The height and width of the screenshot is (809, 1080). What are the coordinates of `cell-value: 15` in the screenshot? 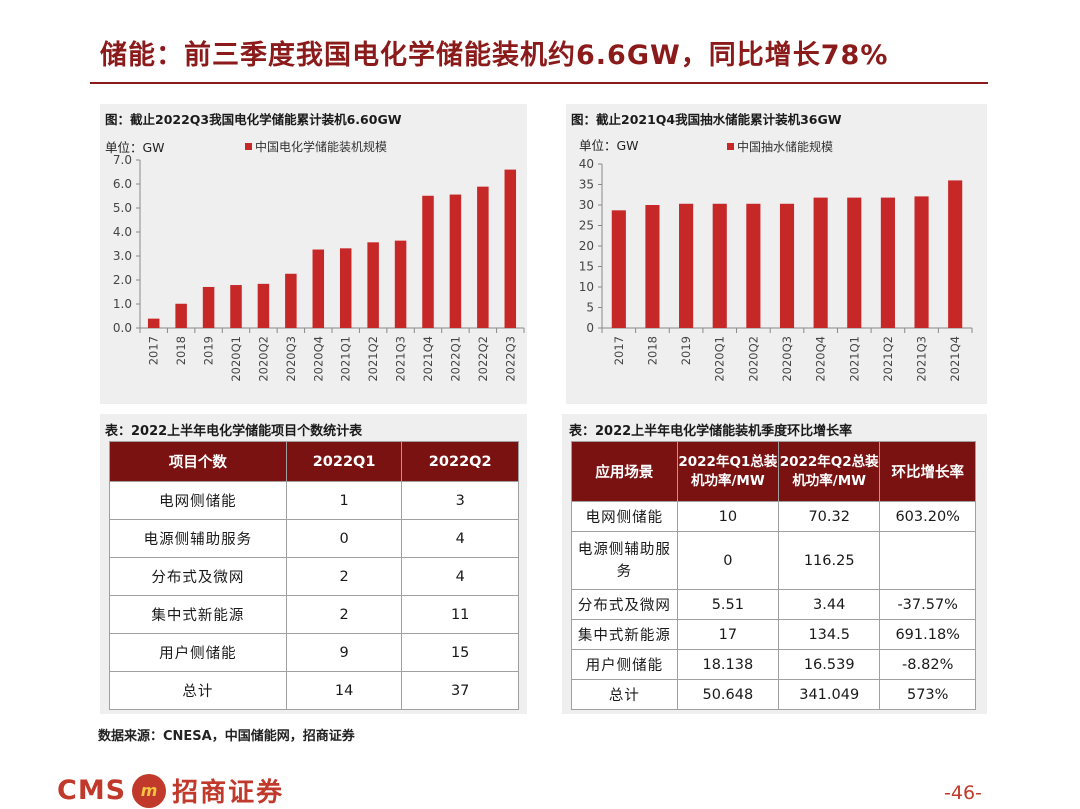 It's located at (460, 652).